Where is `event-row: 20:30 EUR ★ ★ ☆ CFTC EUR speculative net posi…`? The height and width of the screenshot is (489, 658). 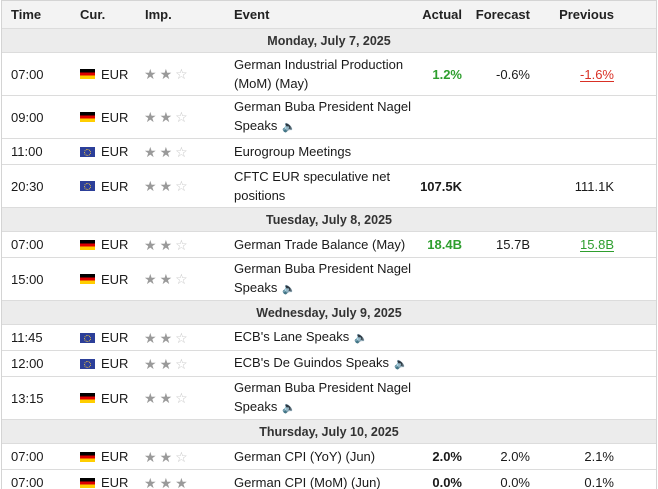
event-row: 20:30 EUR ★ ★ ☆ CFTC EUR speculative net posi… is located at coordinates (329, 186).